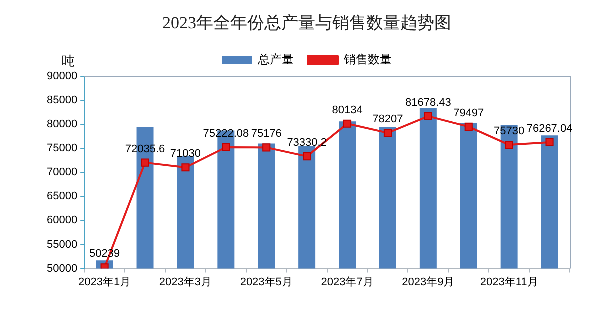 The image size is (606, 326). I want to click on data-label: 79497, so click(469, 113).